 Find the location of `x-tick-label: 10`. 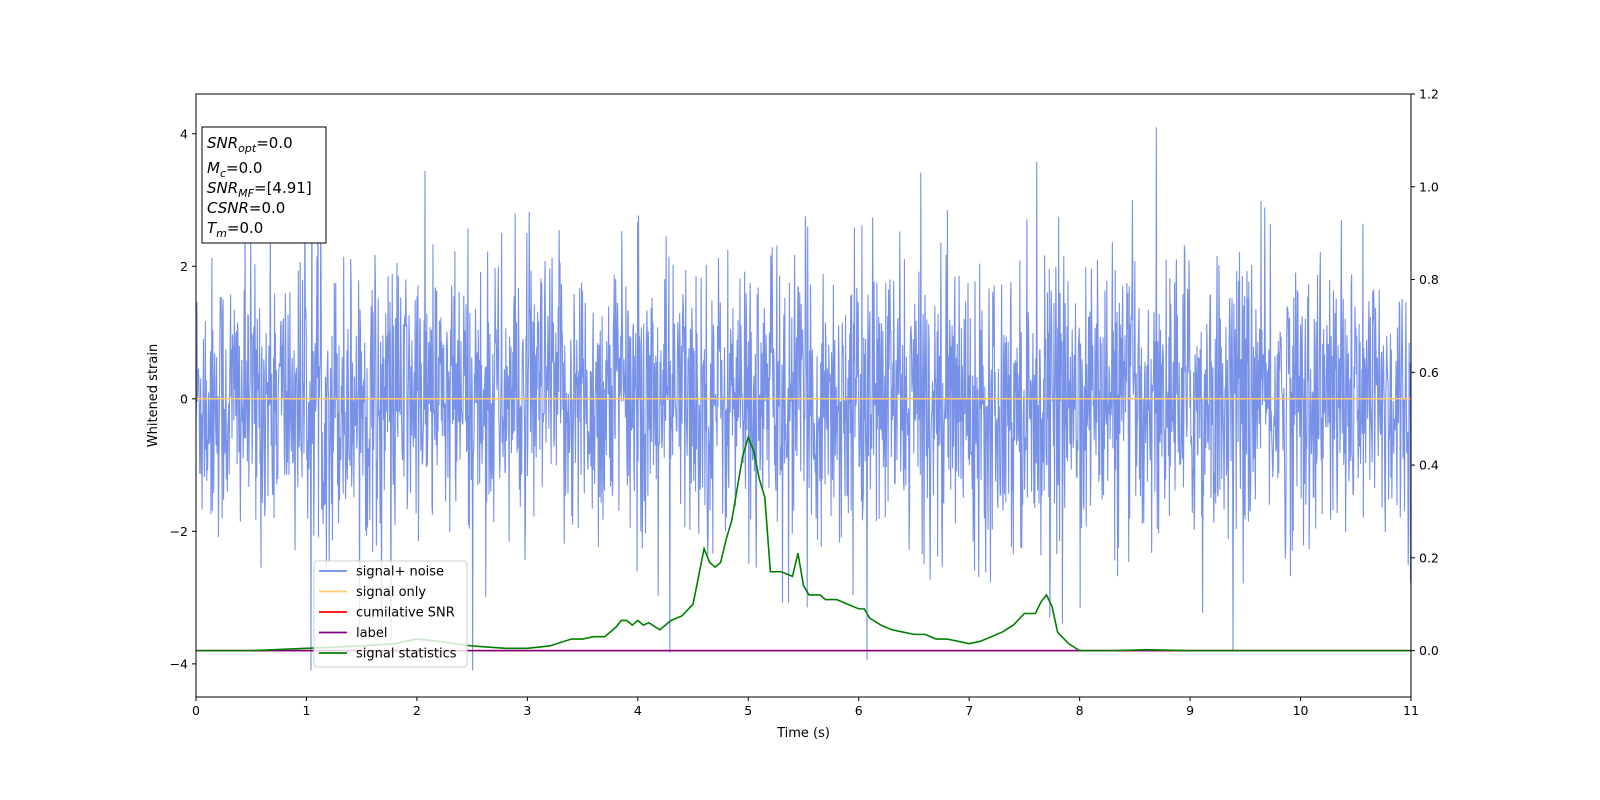

x-tick-label: 10 is located at coordinates (1301, 710).